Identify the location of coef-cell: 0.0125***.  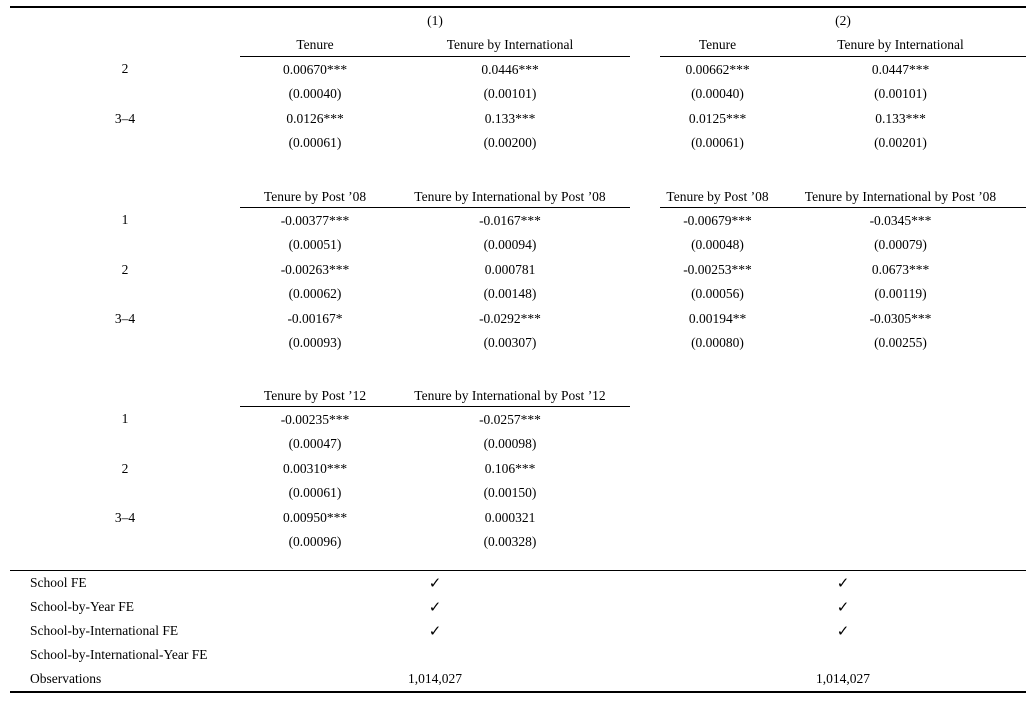
(717, 118).